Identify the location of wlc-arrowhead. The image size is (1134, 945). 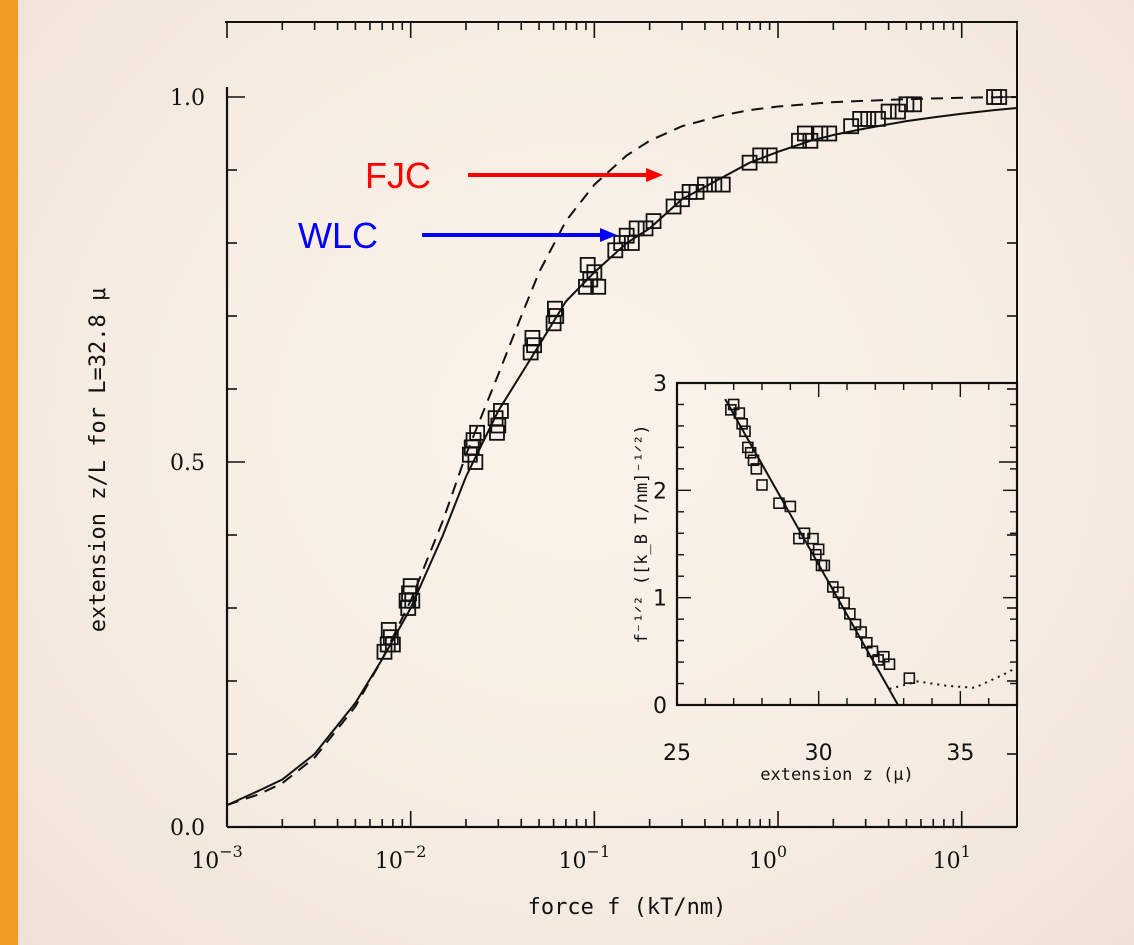
(608, 235).